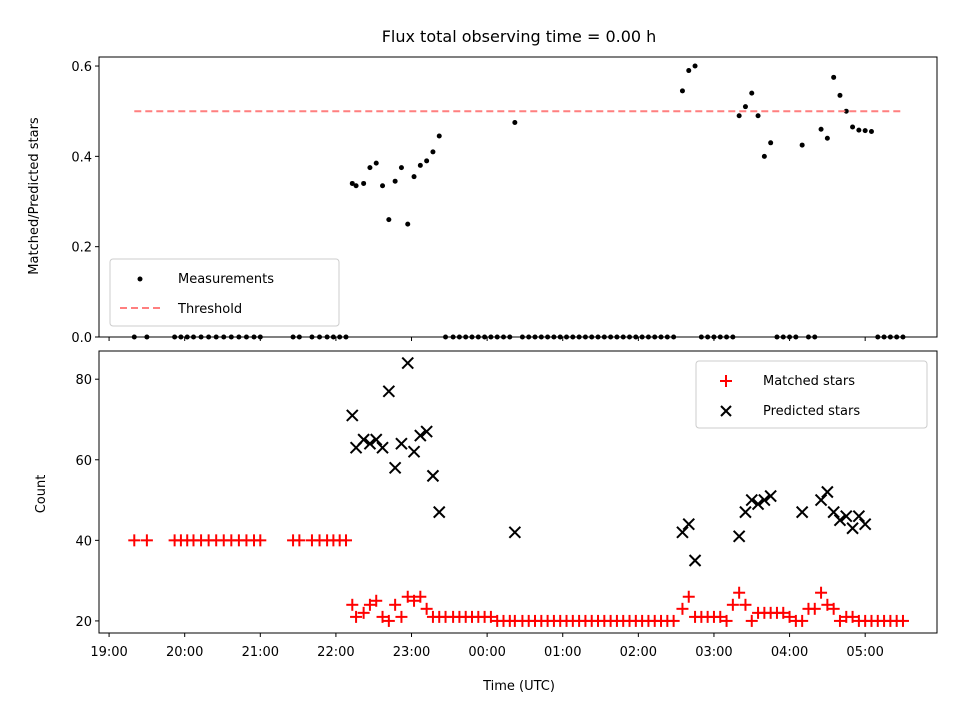  What do you see at coordinates (411, 652) in the screenshot?
I see `x-tick-label: 23:00` at bounding box center [411, 652].